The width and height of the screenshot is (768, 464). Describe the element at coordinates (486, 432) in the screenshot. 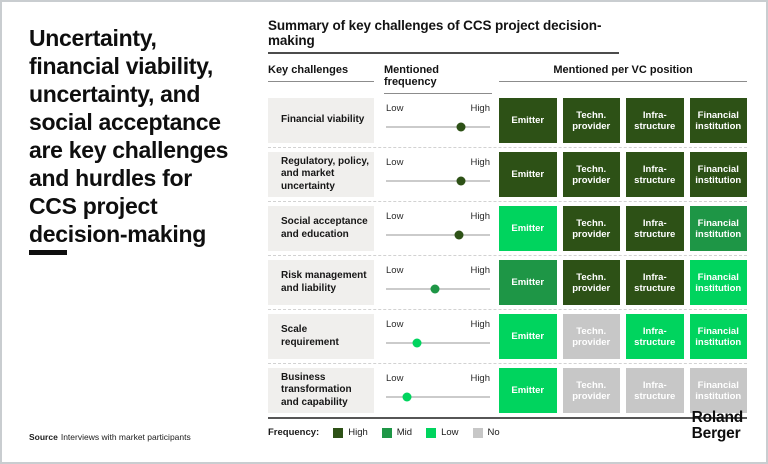

I see `legend-item: No` at that location.